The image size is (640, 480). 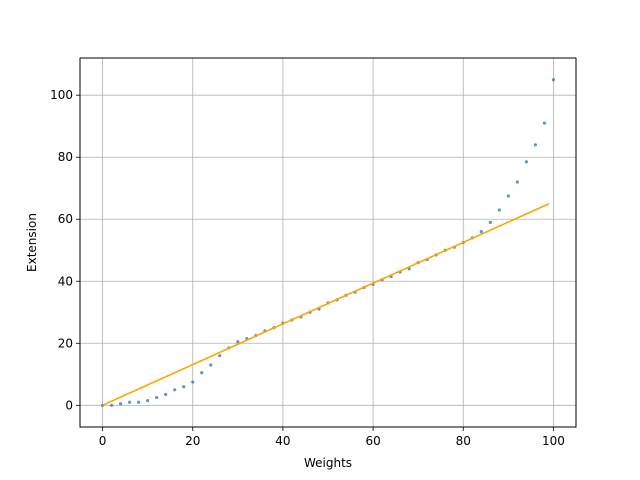 I want to click on y-axis-label: Extension, so click(x=32, y=242).